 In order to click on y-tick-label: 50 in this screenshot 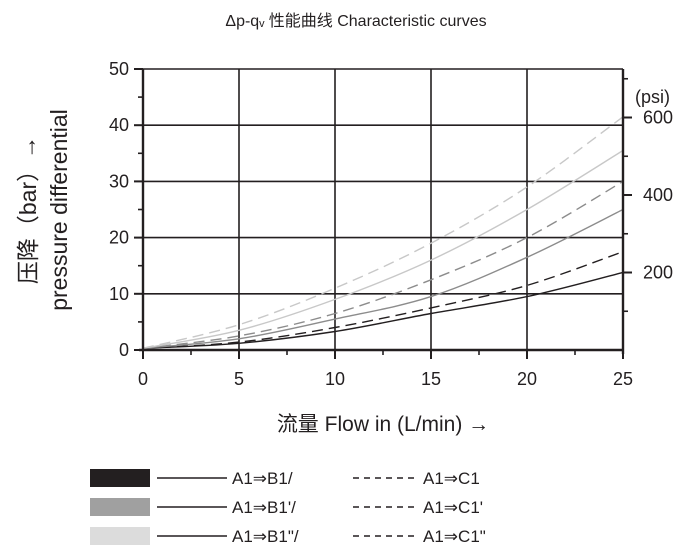, I will do `click(119, 69)`.